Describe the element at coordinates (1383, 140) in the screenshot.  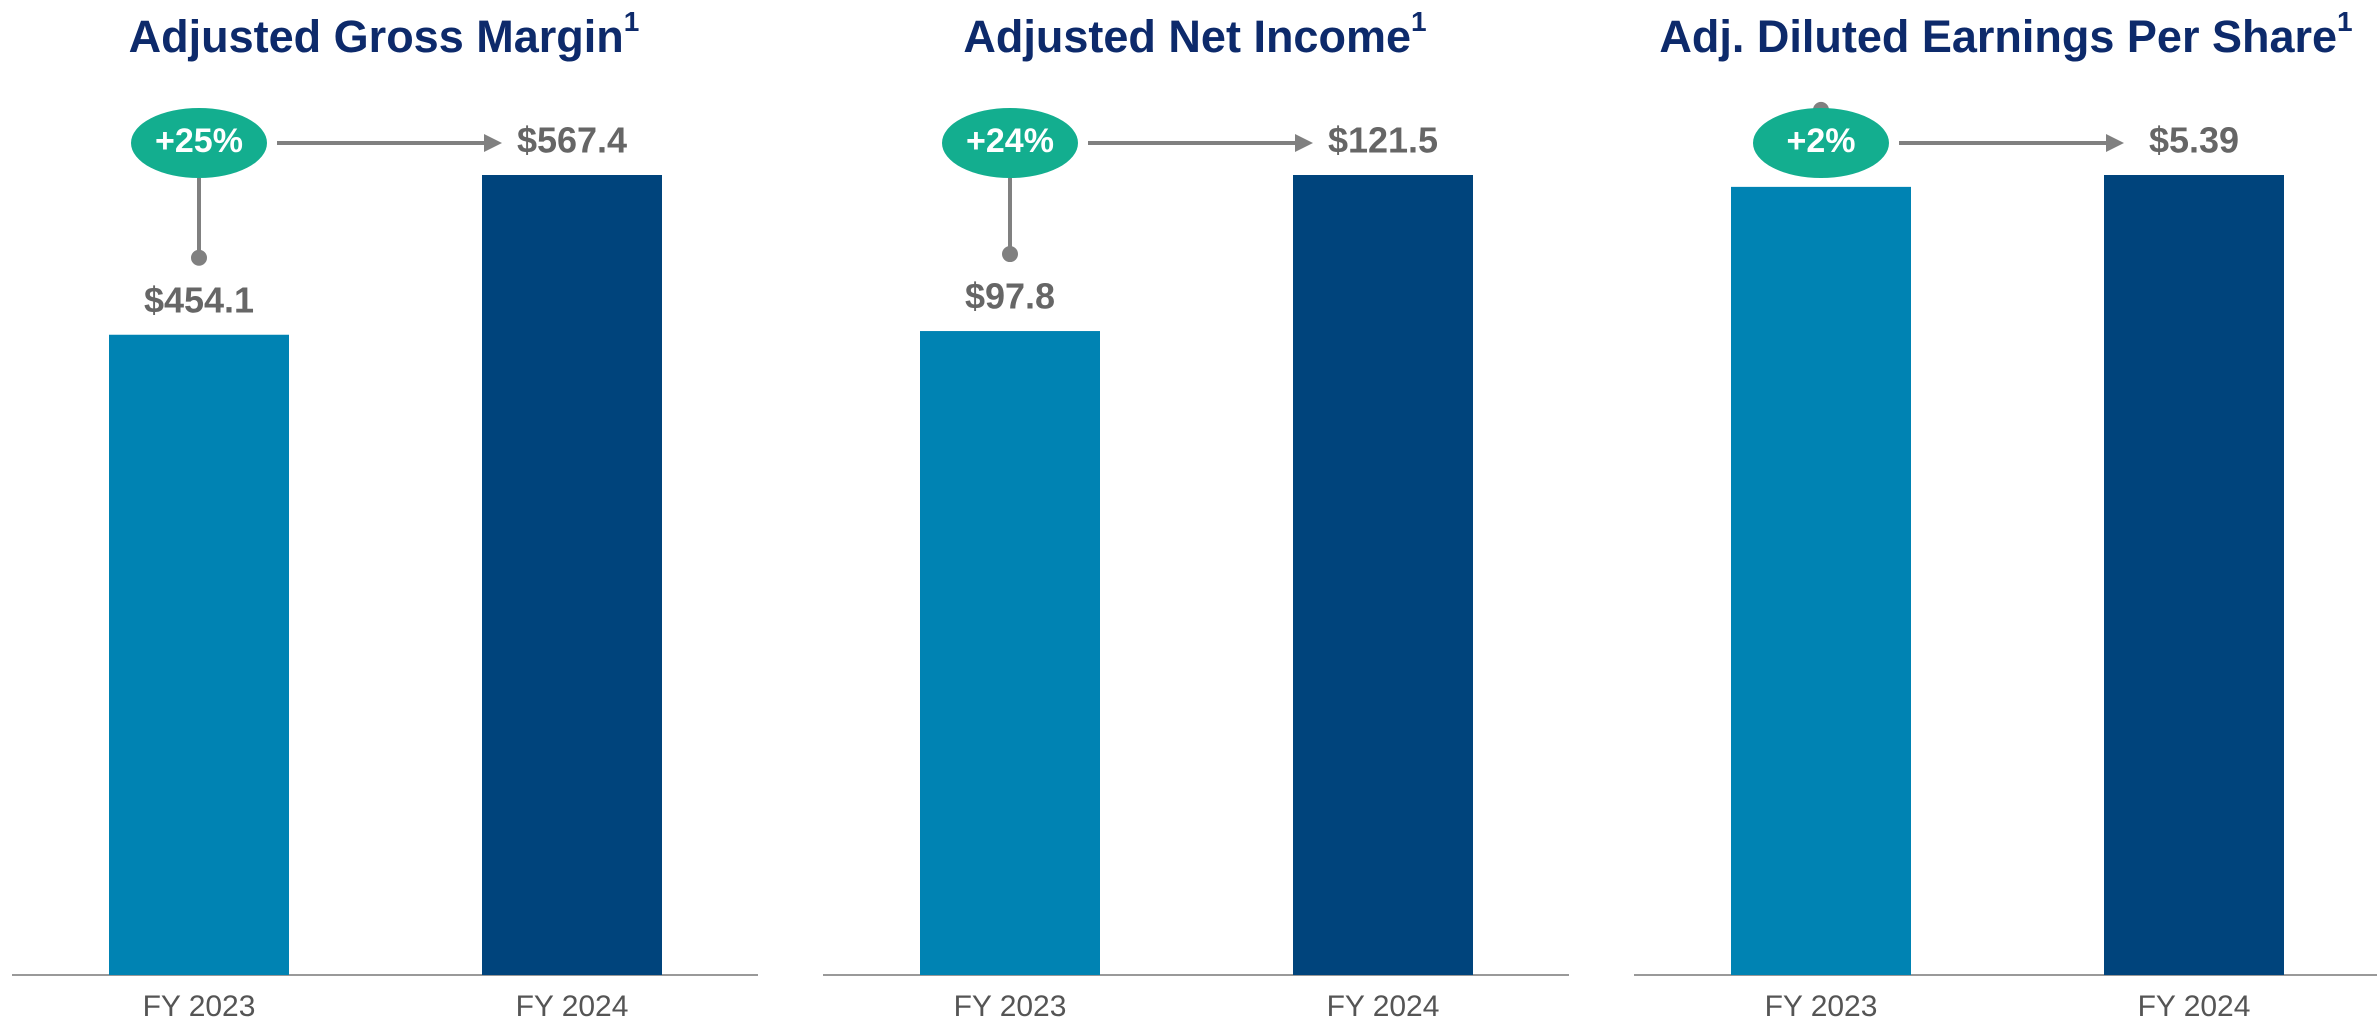
I see `value-label: $121.5` at that location.